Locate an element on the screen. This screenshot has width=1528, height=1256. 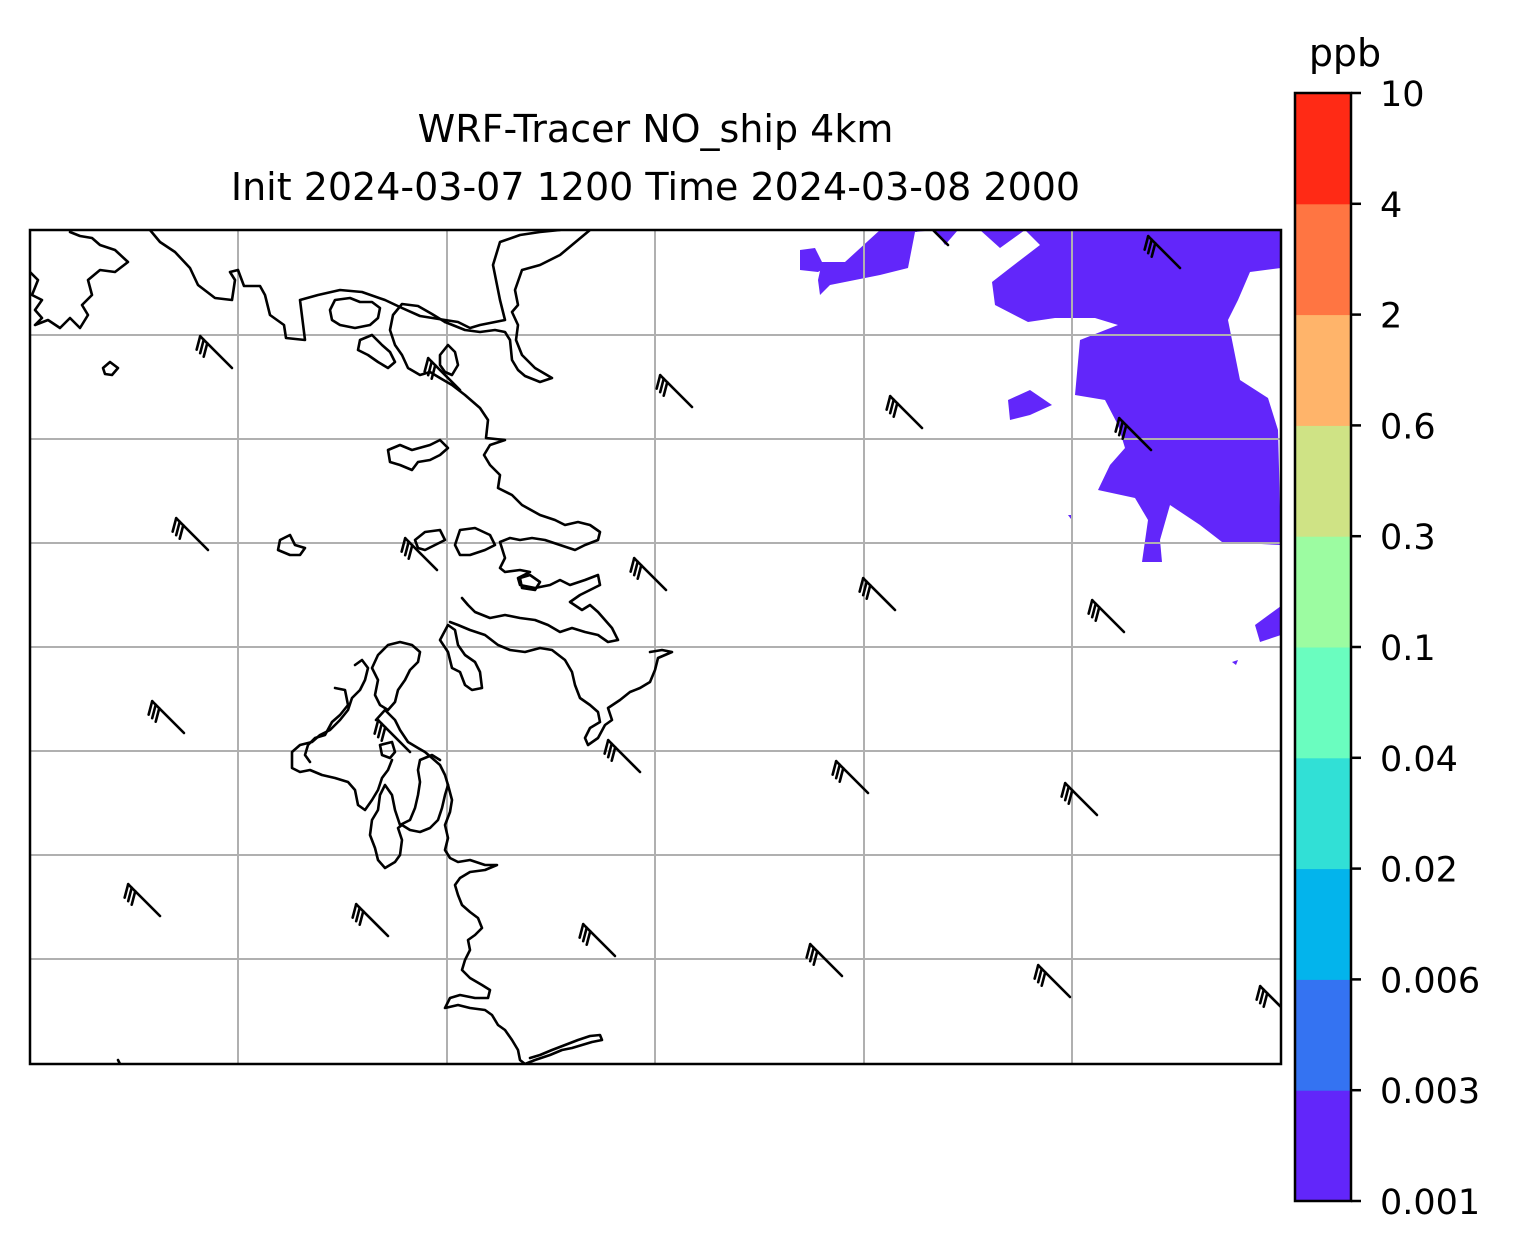
colorbar-tick-label: 2 is located at coordinates (1391, 317).